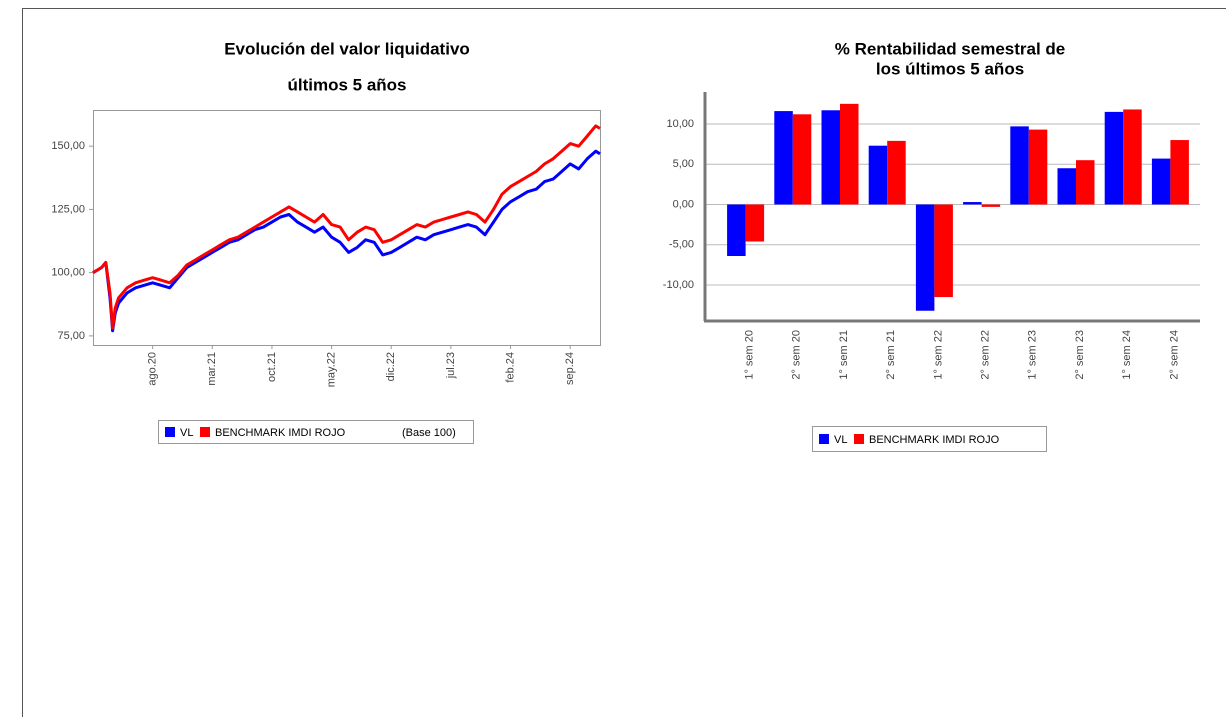 This screenshot has width=1226, height=717. Describe the element at coordinates (678, 285) in the screenshot. I see `y-tick-label: -10,00` at that location.